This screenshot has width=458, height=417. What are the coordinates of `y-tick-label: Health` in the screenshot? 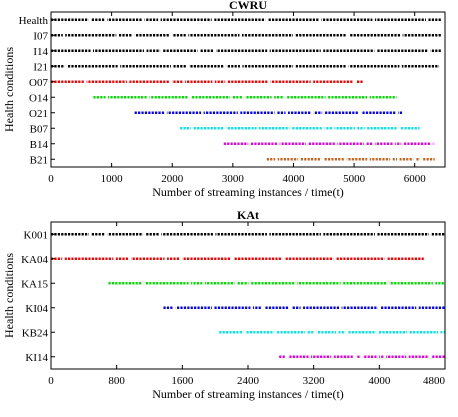 It's located at (34, 21).